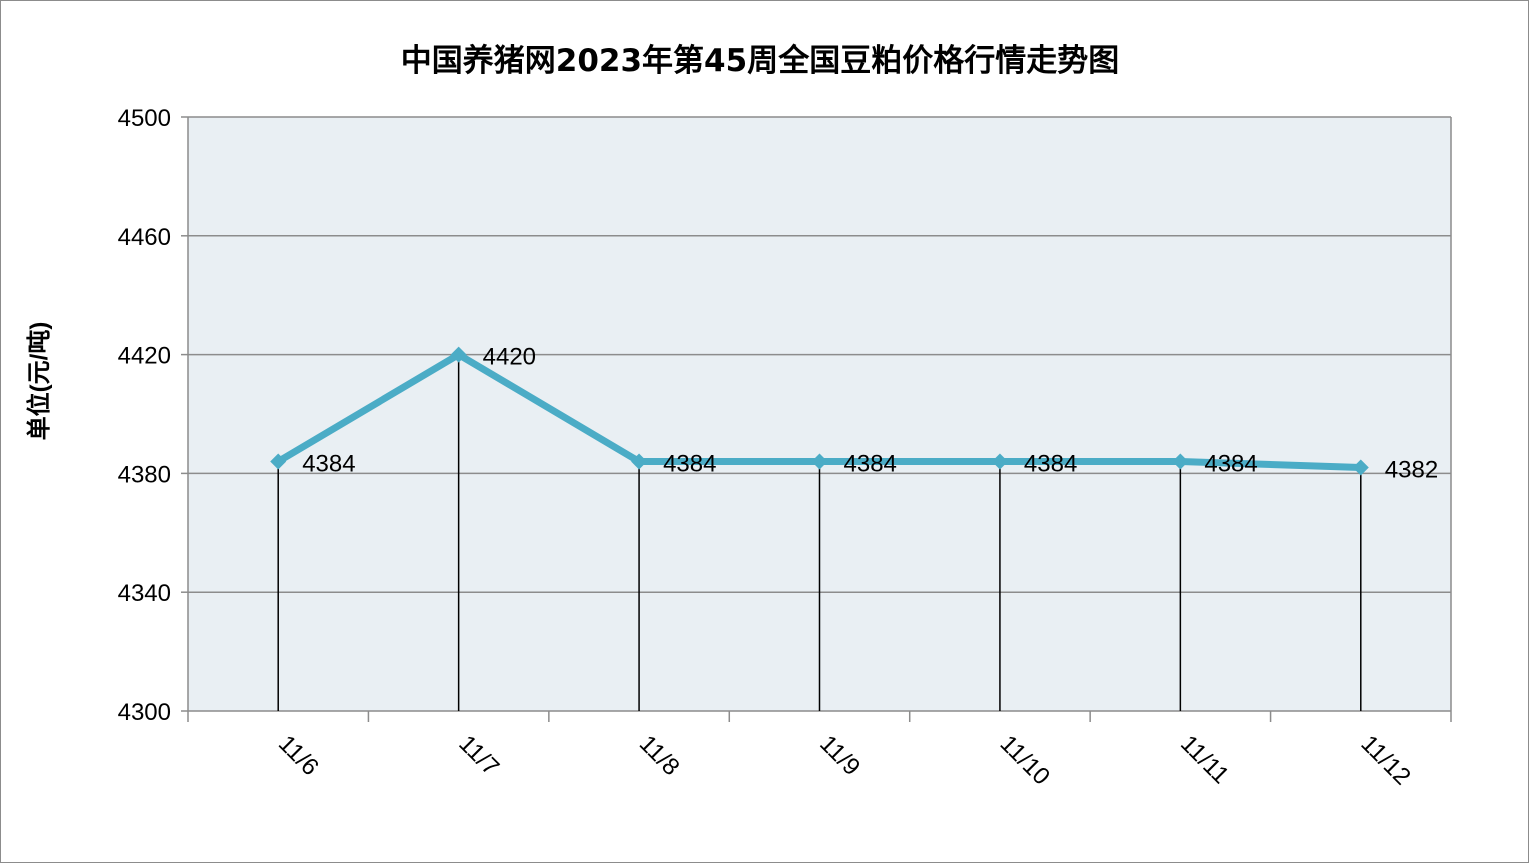  What do you see at coordinates (298, 755) in the screenshot?
I see `x-tick-label: 11/6` at bounding box center [298, 755].